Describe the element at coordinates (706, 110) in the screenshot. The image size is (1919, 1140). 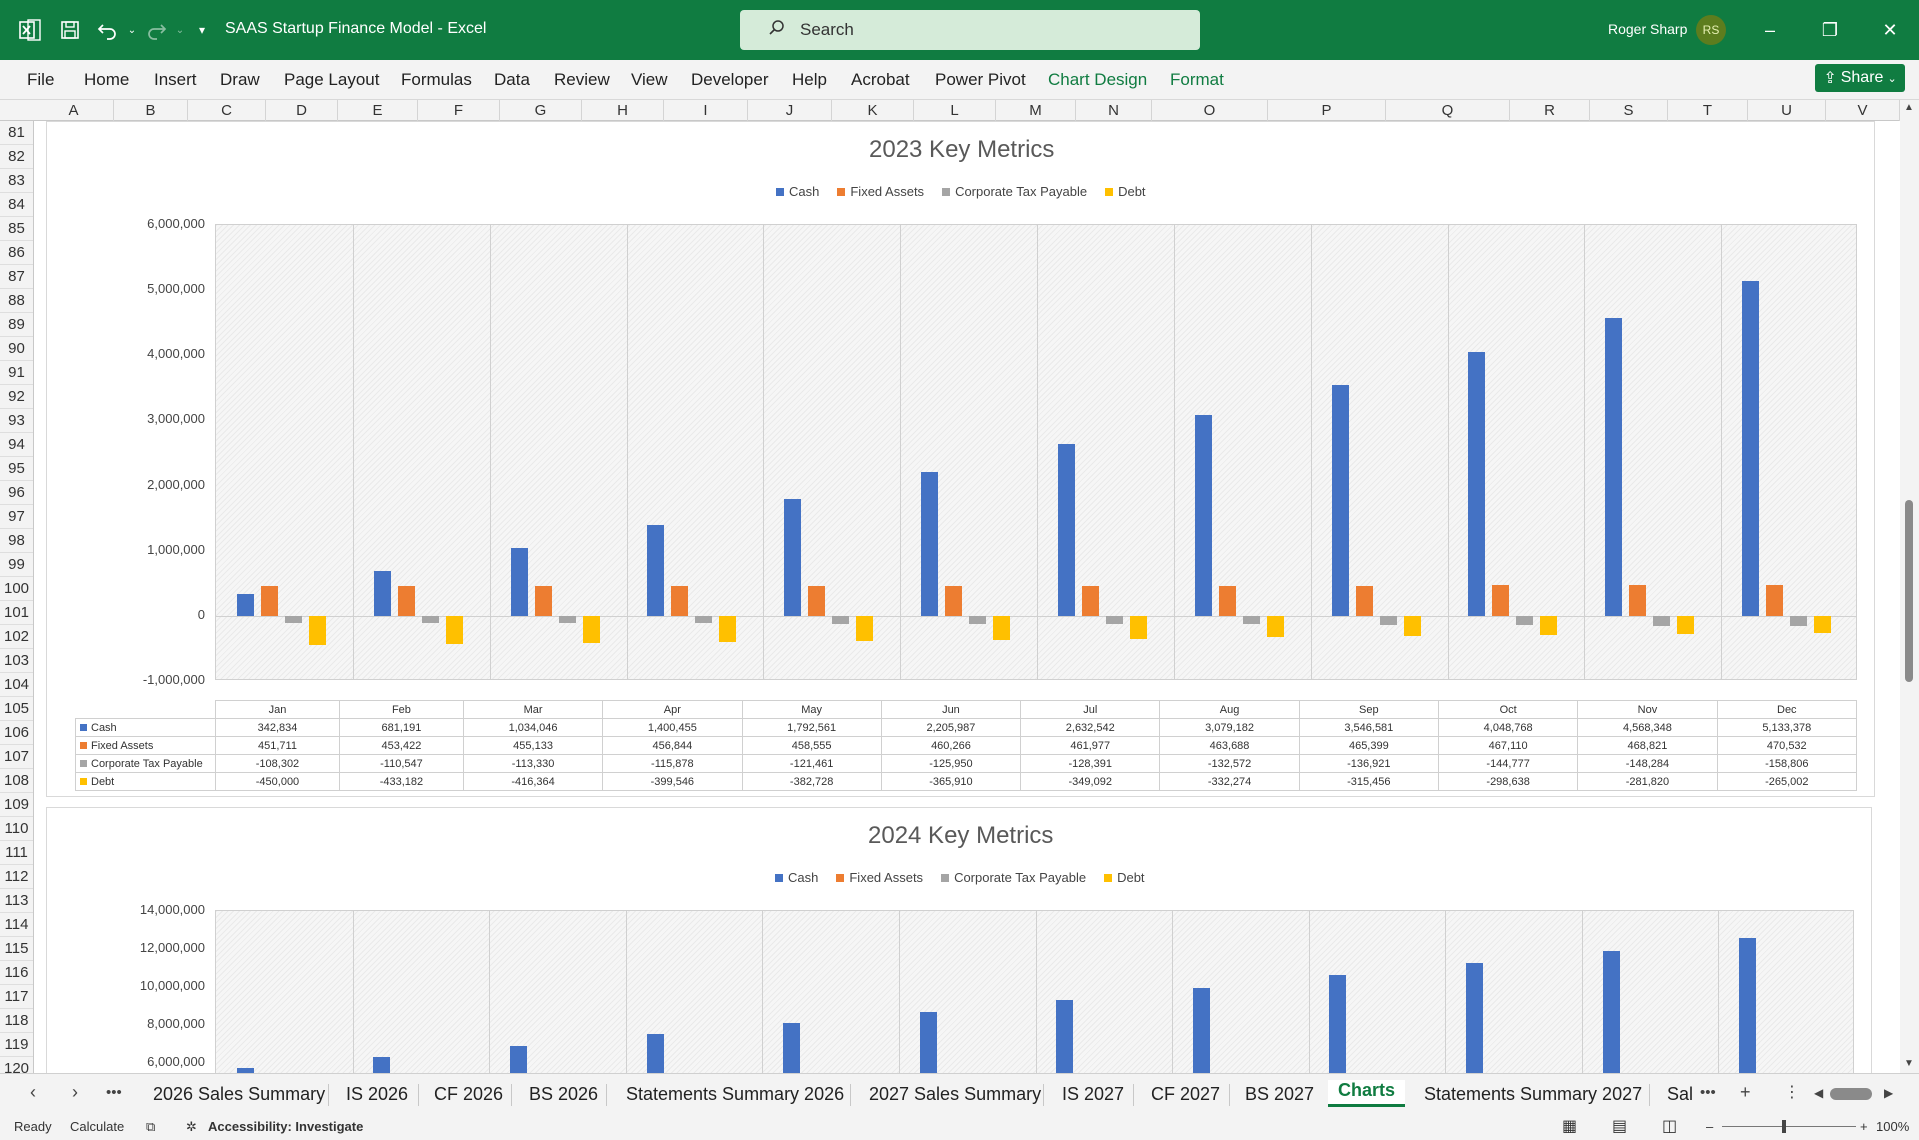
I see `column-header-i: I` at that location.